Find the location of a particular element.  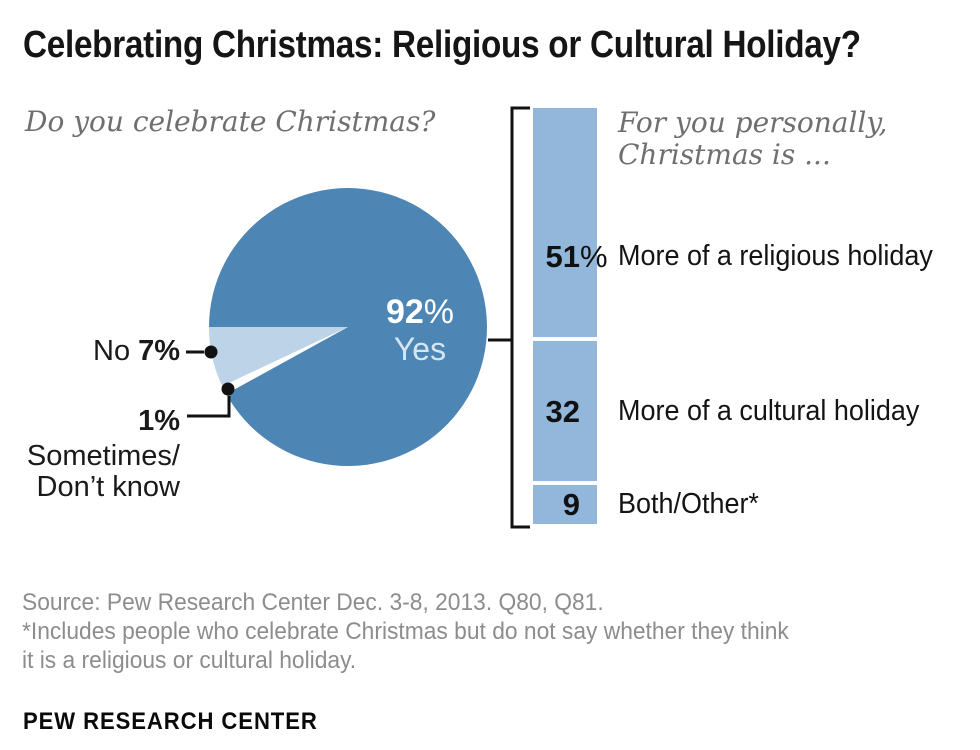

bar-value-religious-percent-sign: % is located at coordinates (594, 256).